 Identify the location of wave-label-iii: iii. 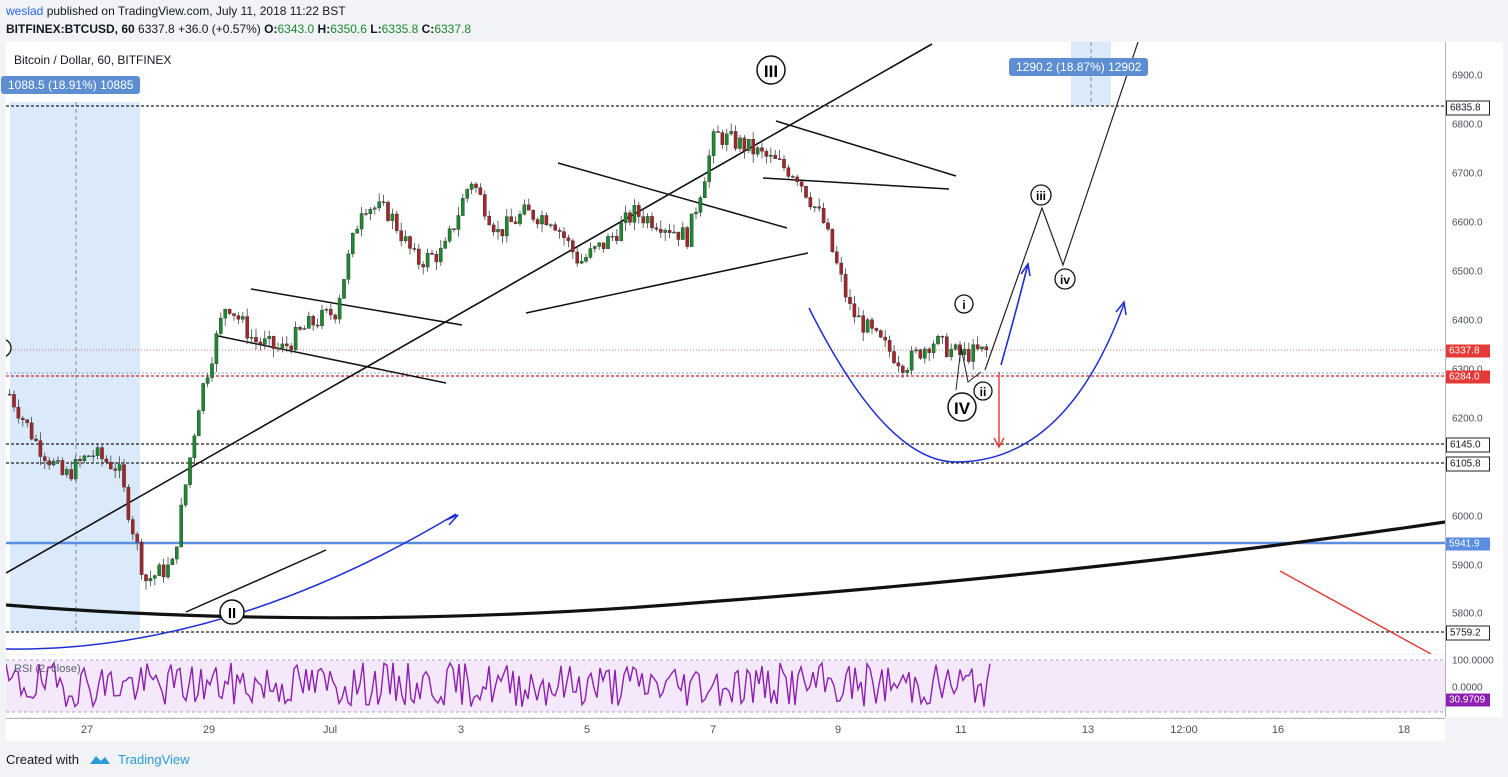
(1041, 195).